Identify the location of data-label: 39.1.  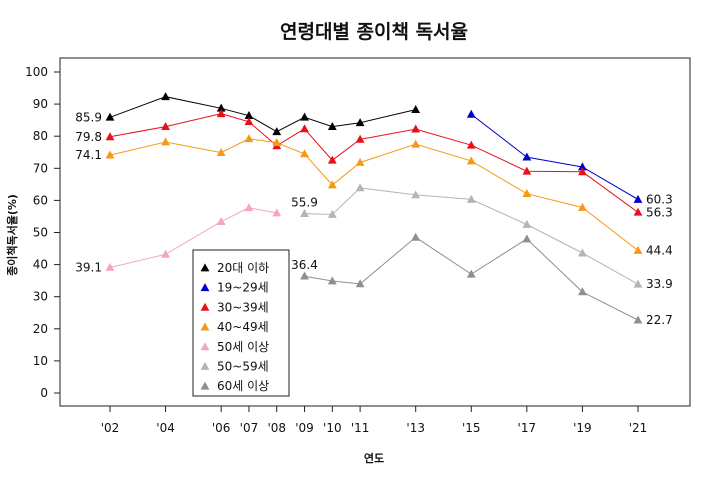
(88, 267).